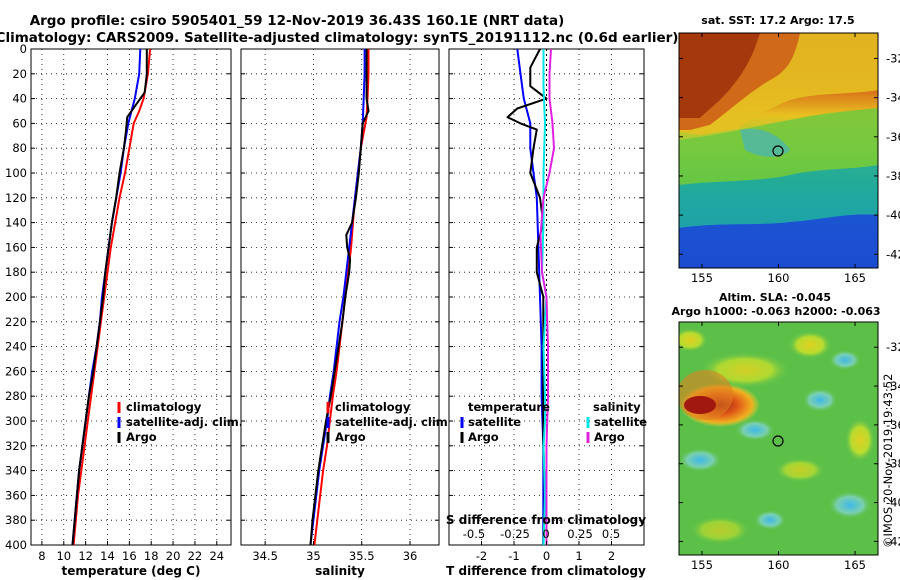 This screenshot has height=580, width=900. I want to click on series-line-climatology, so click(112, 297).